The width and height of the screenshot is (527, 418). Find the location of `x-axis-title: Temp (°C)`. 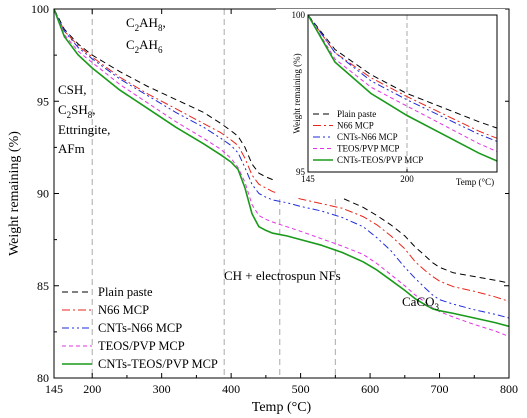

x-axis-title: Temp (°C) is located at coordinates (282, 407).